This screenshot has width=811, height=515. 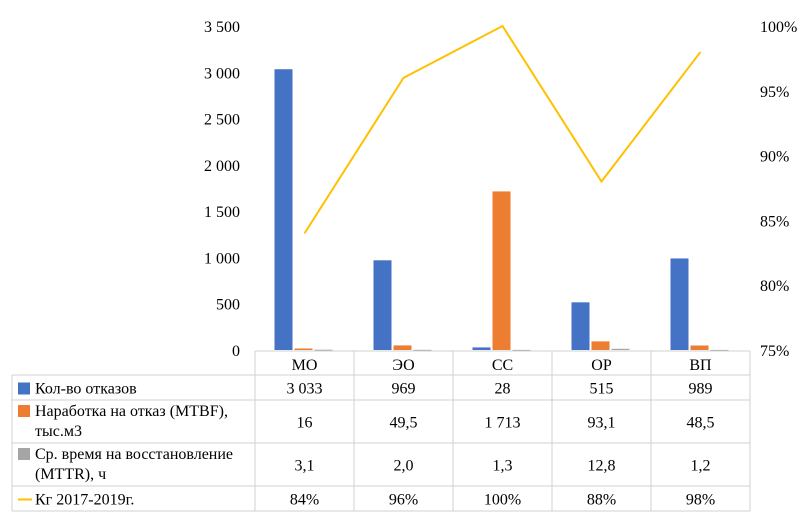 What do you see at coordinates (84, 500) in the screenshot?
I see `series-name-4: Кг 2017-2019г.` at bounding box center [84, 500].